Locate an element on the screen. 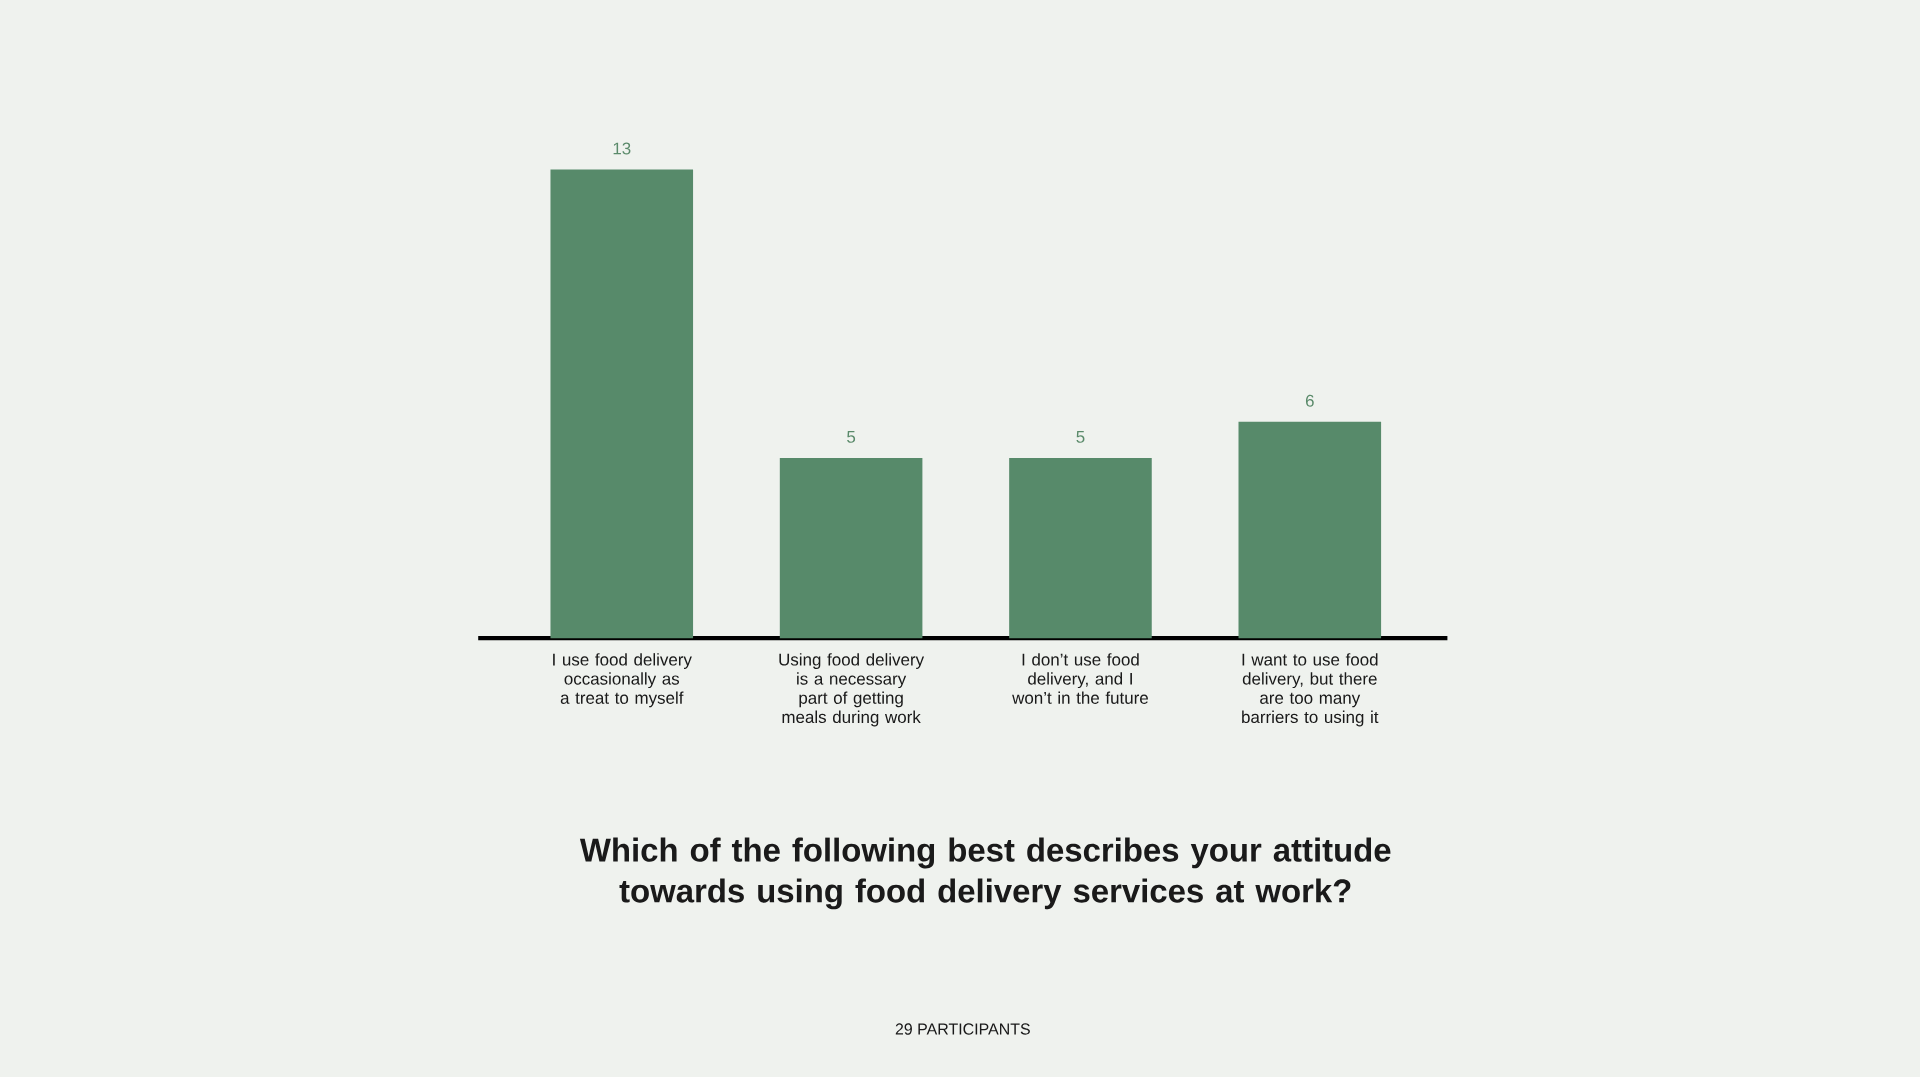  x-tick-label: I use food delivery occasionally as a treat to myself is located at coordinates (622, 680).